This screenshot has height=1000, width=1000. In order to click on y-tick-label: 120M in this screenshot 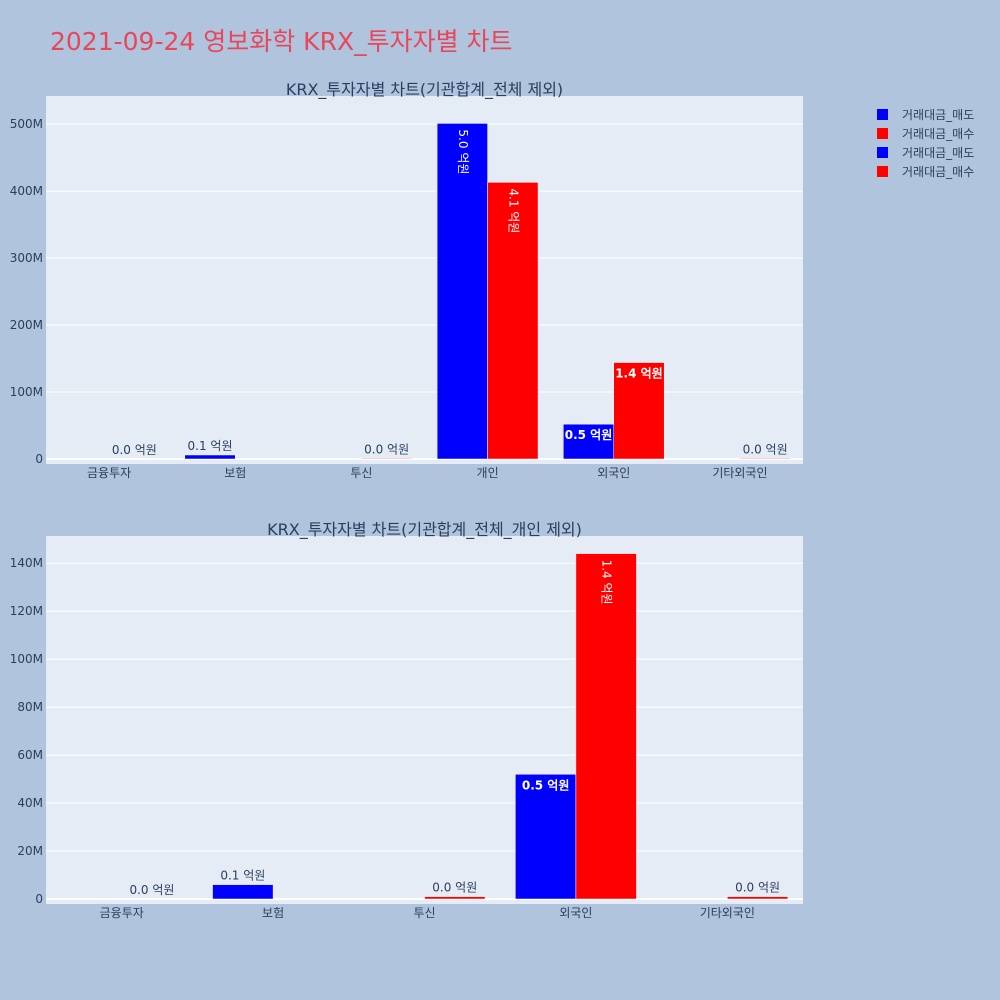, I will do `click(26, 611)`.